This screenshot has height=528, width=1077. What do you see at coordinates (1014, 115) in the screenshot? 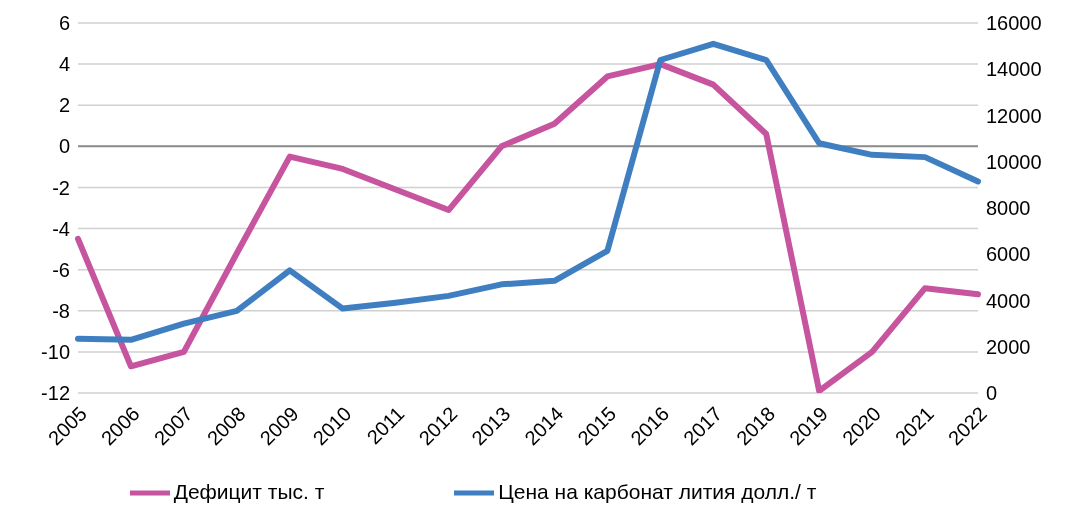
I see `y2-tick-label: 12000` at bounding box center [1014, 115].